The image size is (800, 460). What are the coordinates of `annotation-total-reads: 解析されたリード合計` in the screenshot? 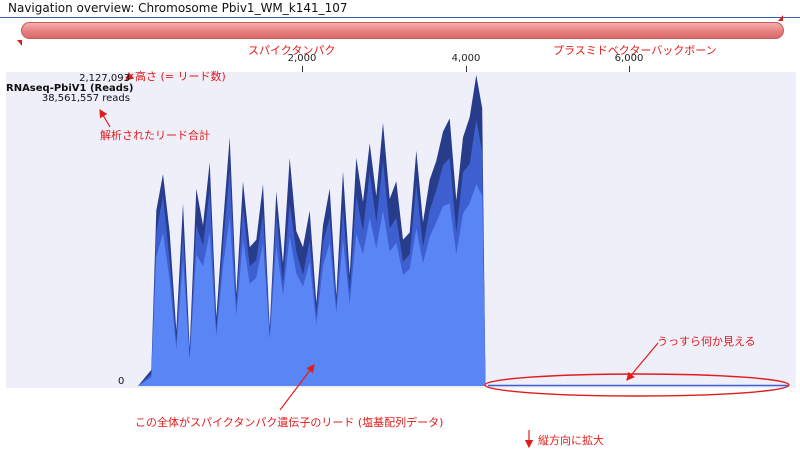 It's located at (155, 135).